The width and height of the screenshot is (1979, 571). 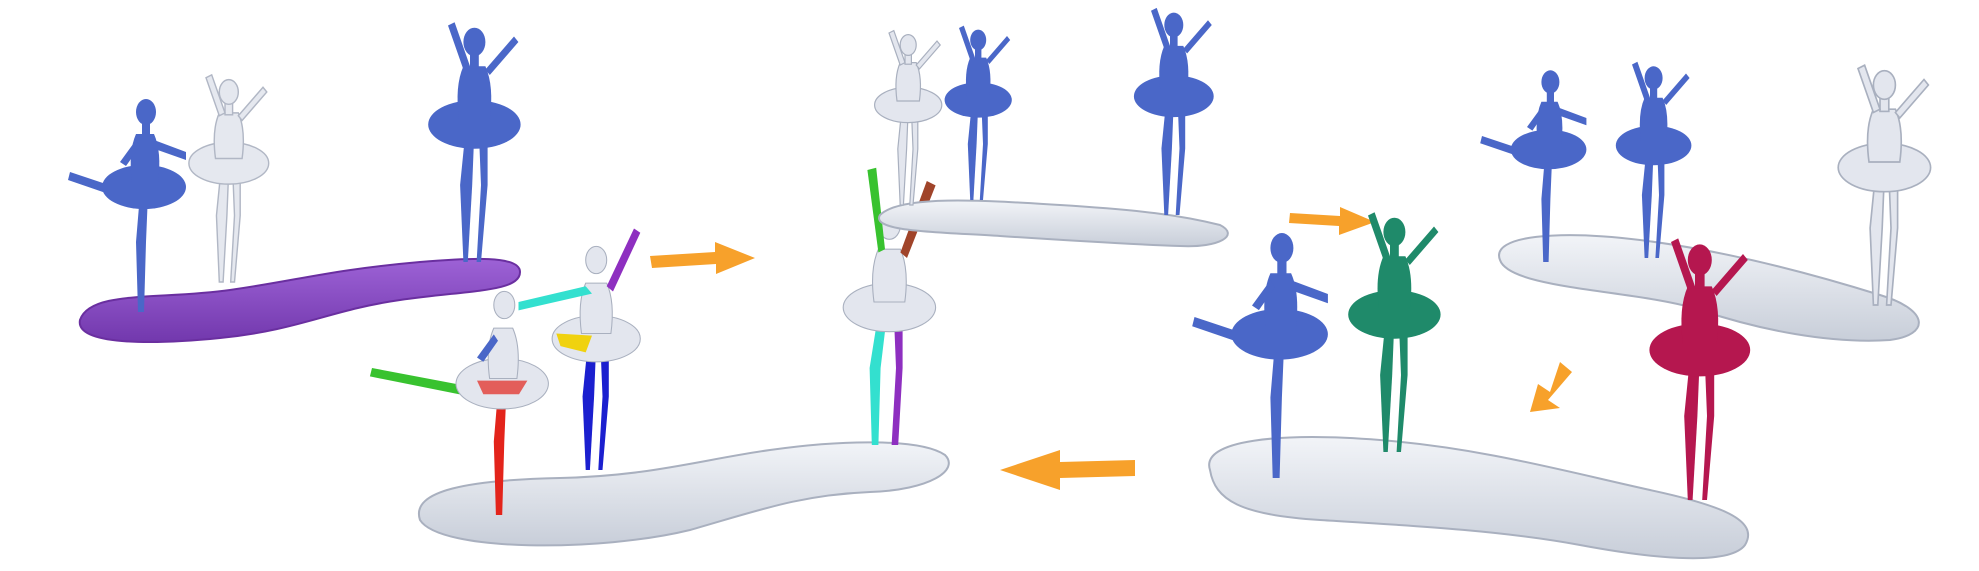 I want to click on purple-base, so click(x=300, y=300).